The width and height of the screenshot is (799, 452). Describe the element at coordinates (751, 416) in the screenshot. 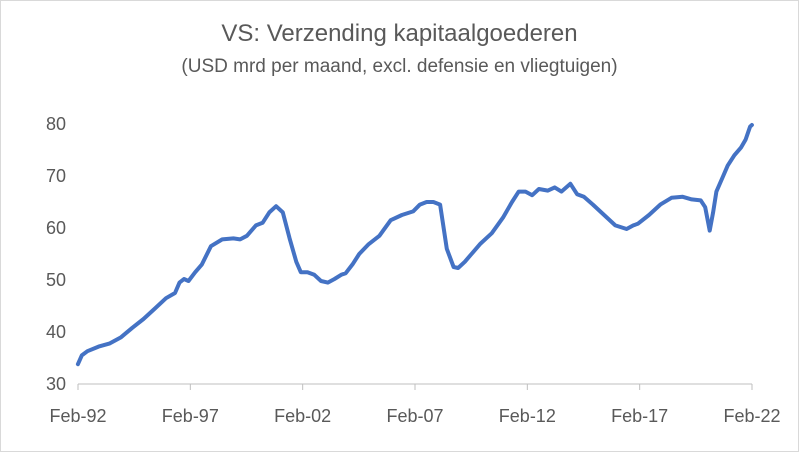

I see `x-tick-label: Feb-22` at that location.